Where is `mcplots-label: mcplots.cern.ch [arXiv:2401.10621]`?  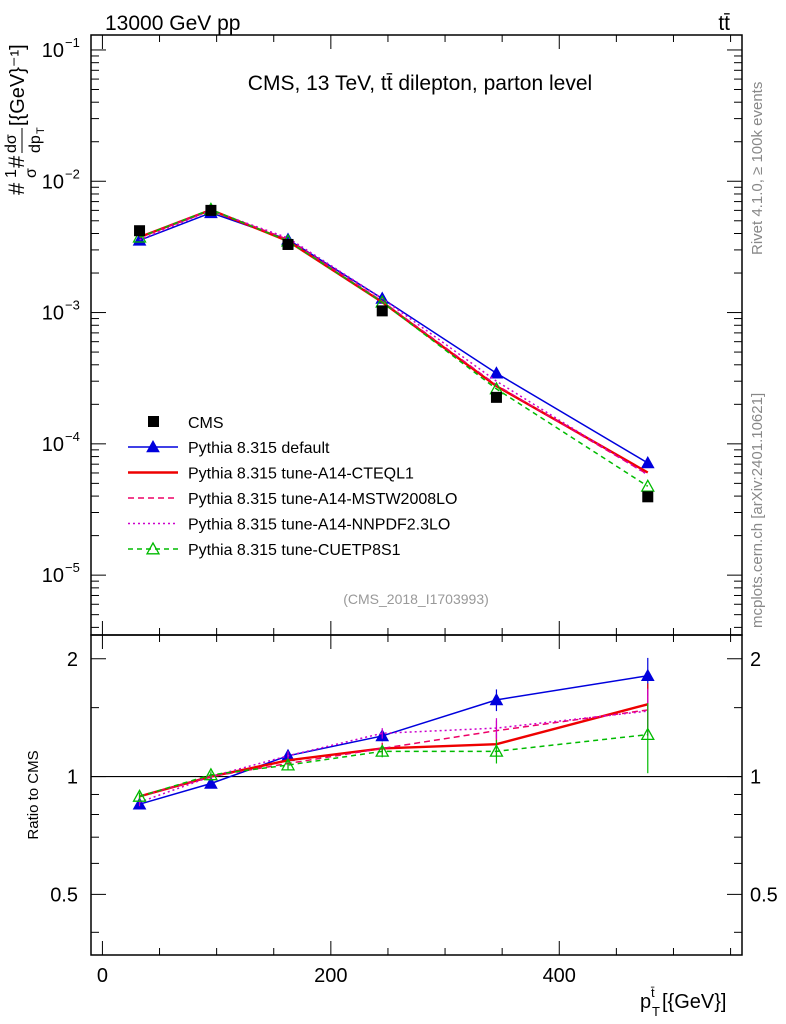 mcplots-label: mcplots.cern.ch [arXiv:2401.10621] is located at coordinates (757, 510).